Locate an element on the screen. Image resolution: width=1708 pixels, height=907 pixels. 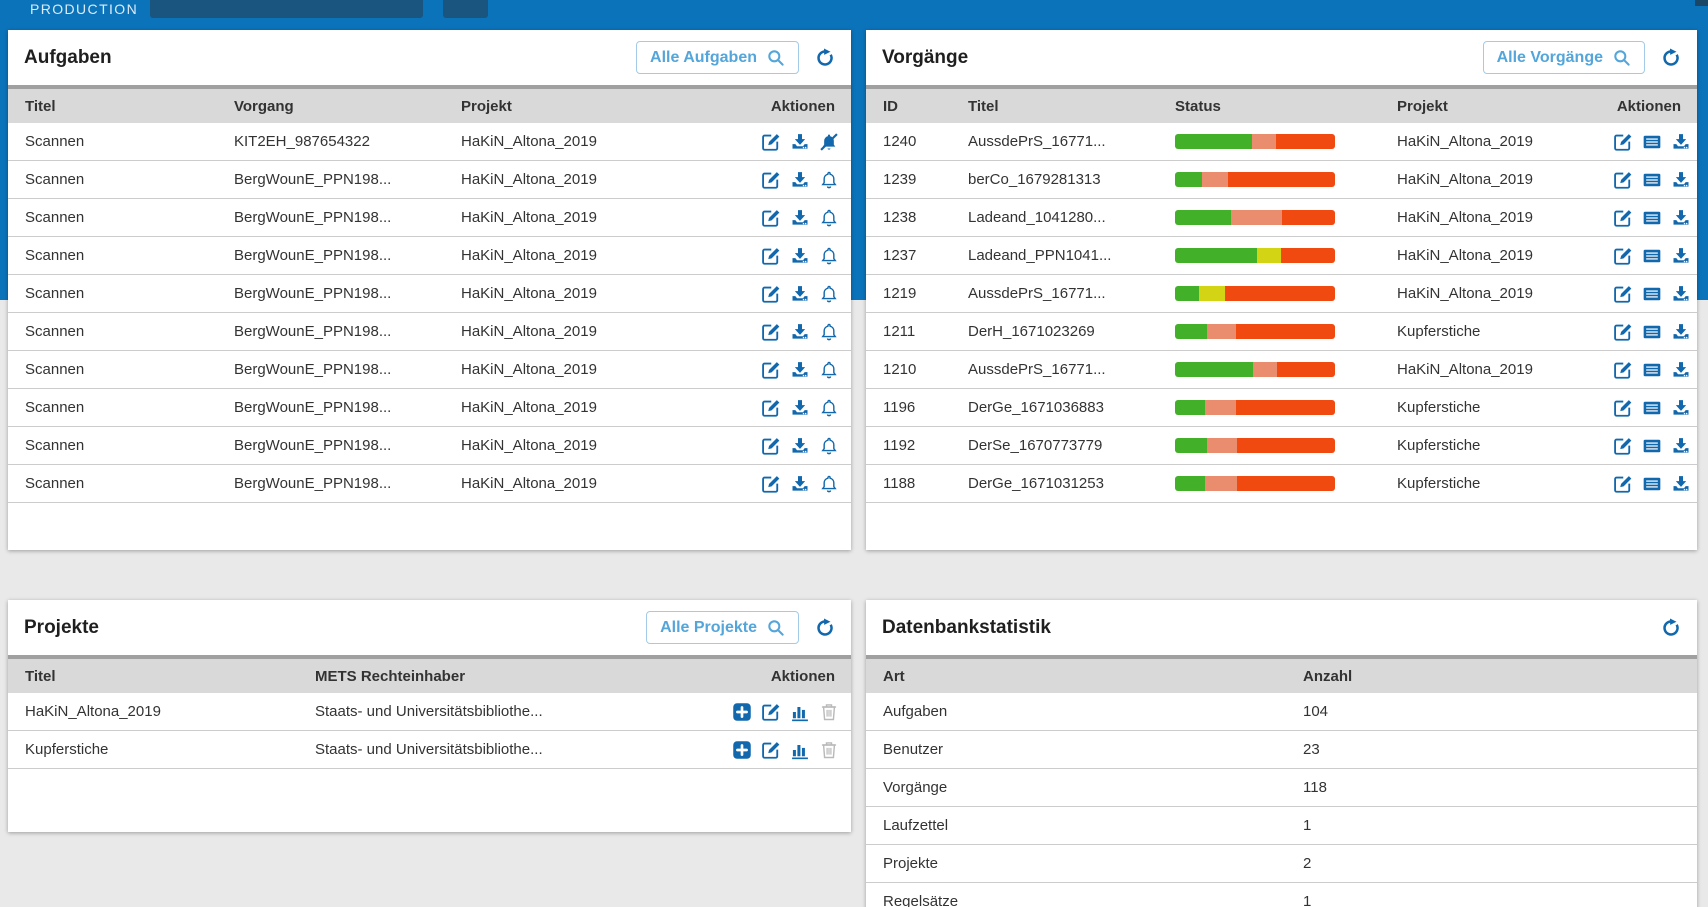
table-row: Benutzer 23 is located at coordinates (1281, 749).